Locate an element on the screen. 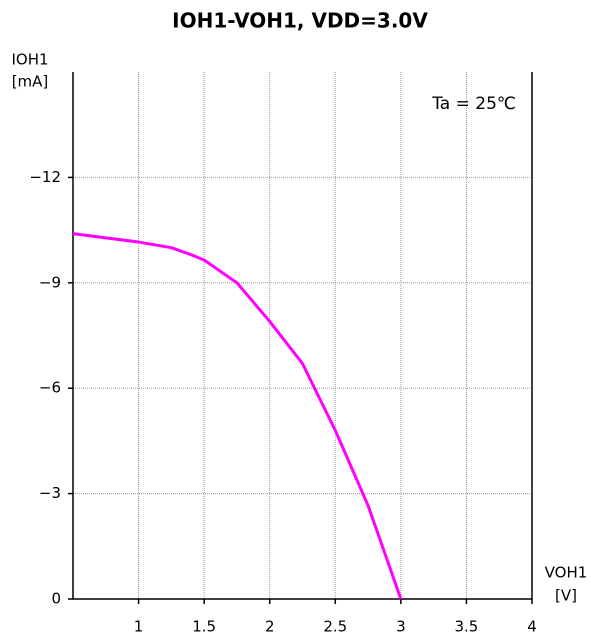  x-tick-label: 4 is located at coordinates (532, 626).